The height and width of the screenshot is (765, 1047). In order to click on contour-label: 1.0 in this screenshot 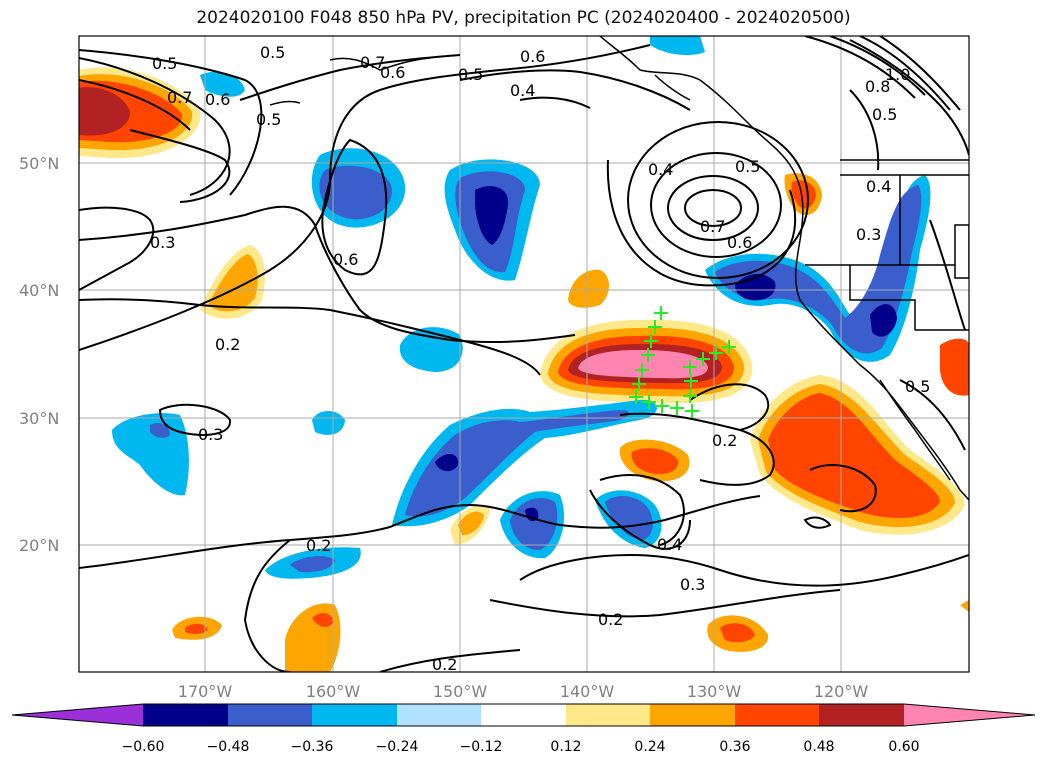, I will do `click(897, 74)`.